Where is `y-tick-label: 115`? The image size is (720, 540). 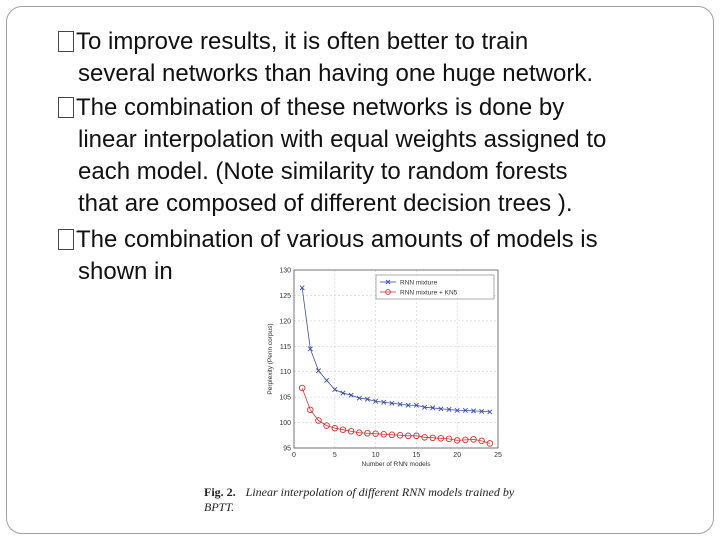 y-tick-label: 115 is located at coordinates (285, 347).